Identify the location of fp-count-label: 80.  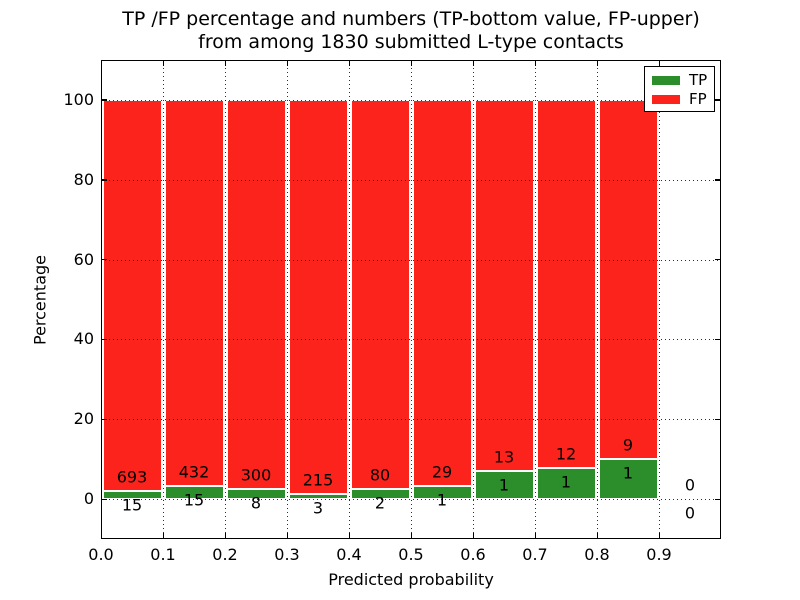
(380, 475).